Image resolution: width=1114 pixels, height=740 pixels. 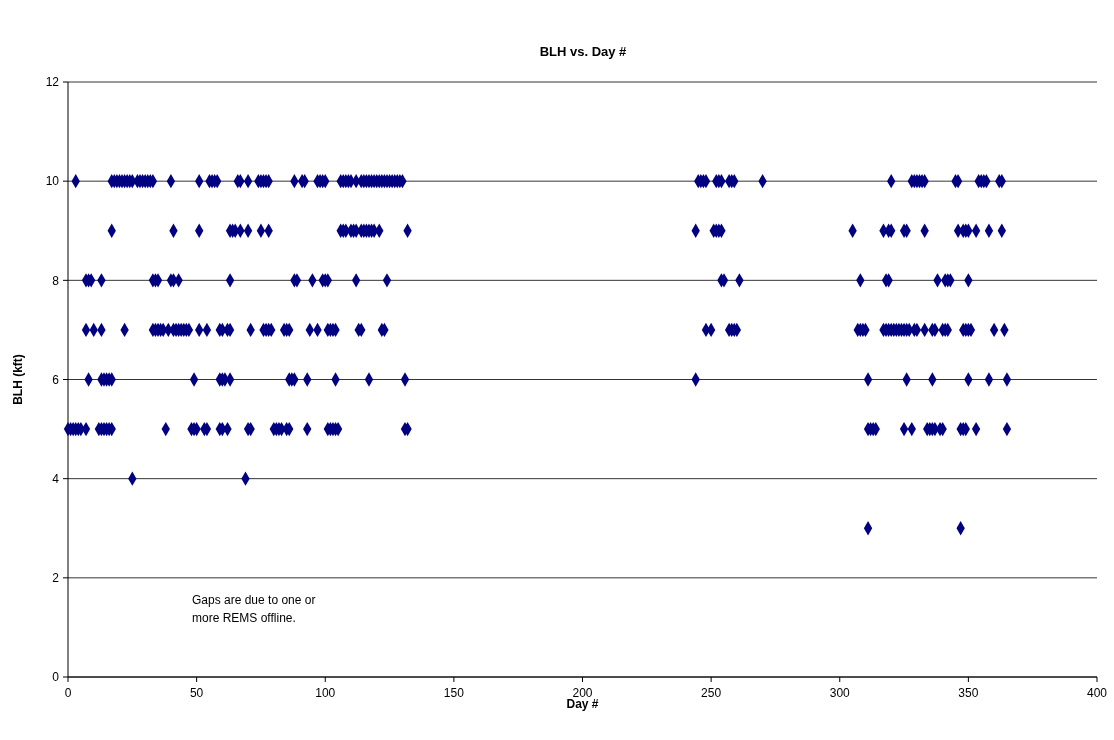 What do you see at coordinates (583, 51) in the screenshot?
I see `chart-title: BLH vs. Day #` at bounding box center [583, 51].